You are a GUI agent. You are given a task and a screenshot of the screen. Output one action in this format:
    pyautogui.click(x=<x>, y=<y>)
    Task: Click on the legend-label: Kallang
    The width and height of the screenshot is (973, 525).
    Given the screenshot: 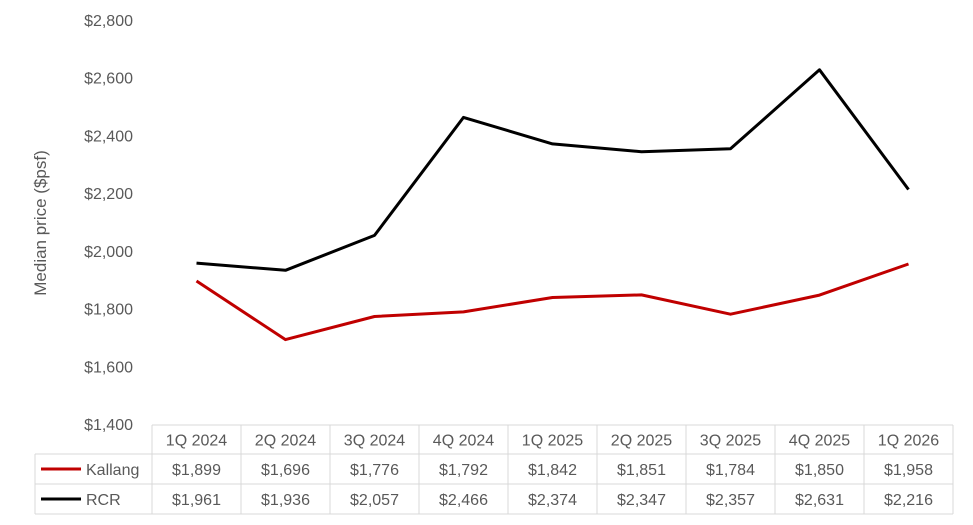 What is the action you would take?
    pyautogui.click(x=112, y=470)
    